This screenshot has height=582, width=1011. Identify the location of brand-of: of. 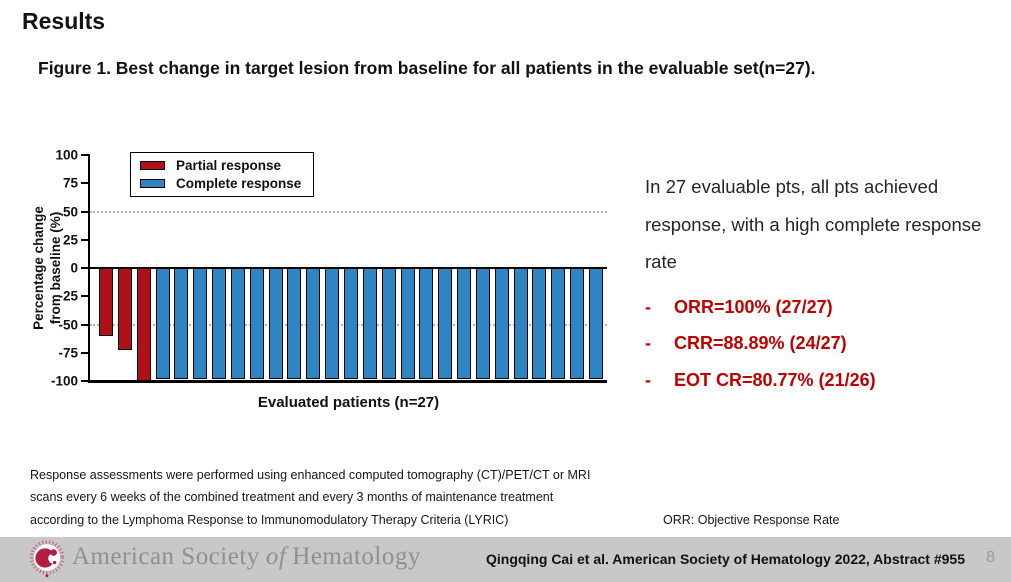
(276, 556).